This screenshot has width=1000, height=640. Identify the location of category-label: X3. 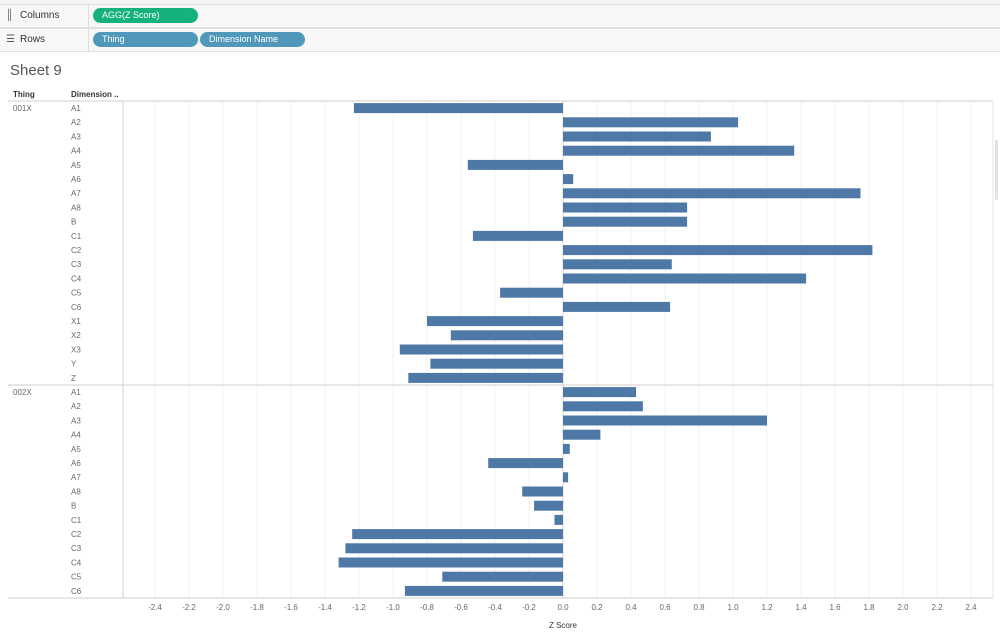
(76, 349).